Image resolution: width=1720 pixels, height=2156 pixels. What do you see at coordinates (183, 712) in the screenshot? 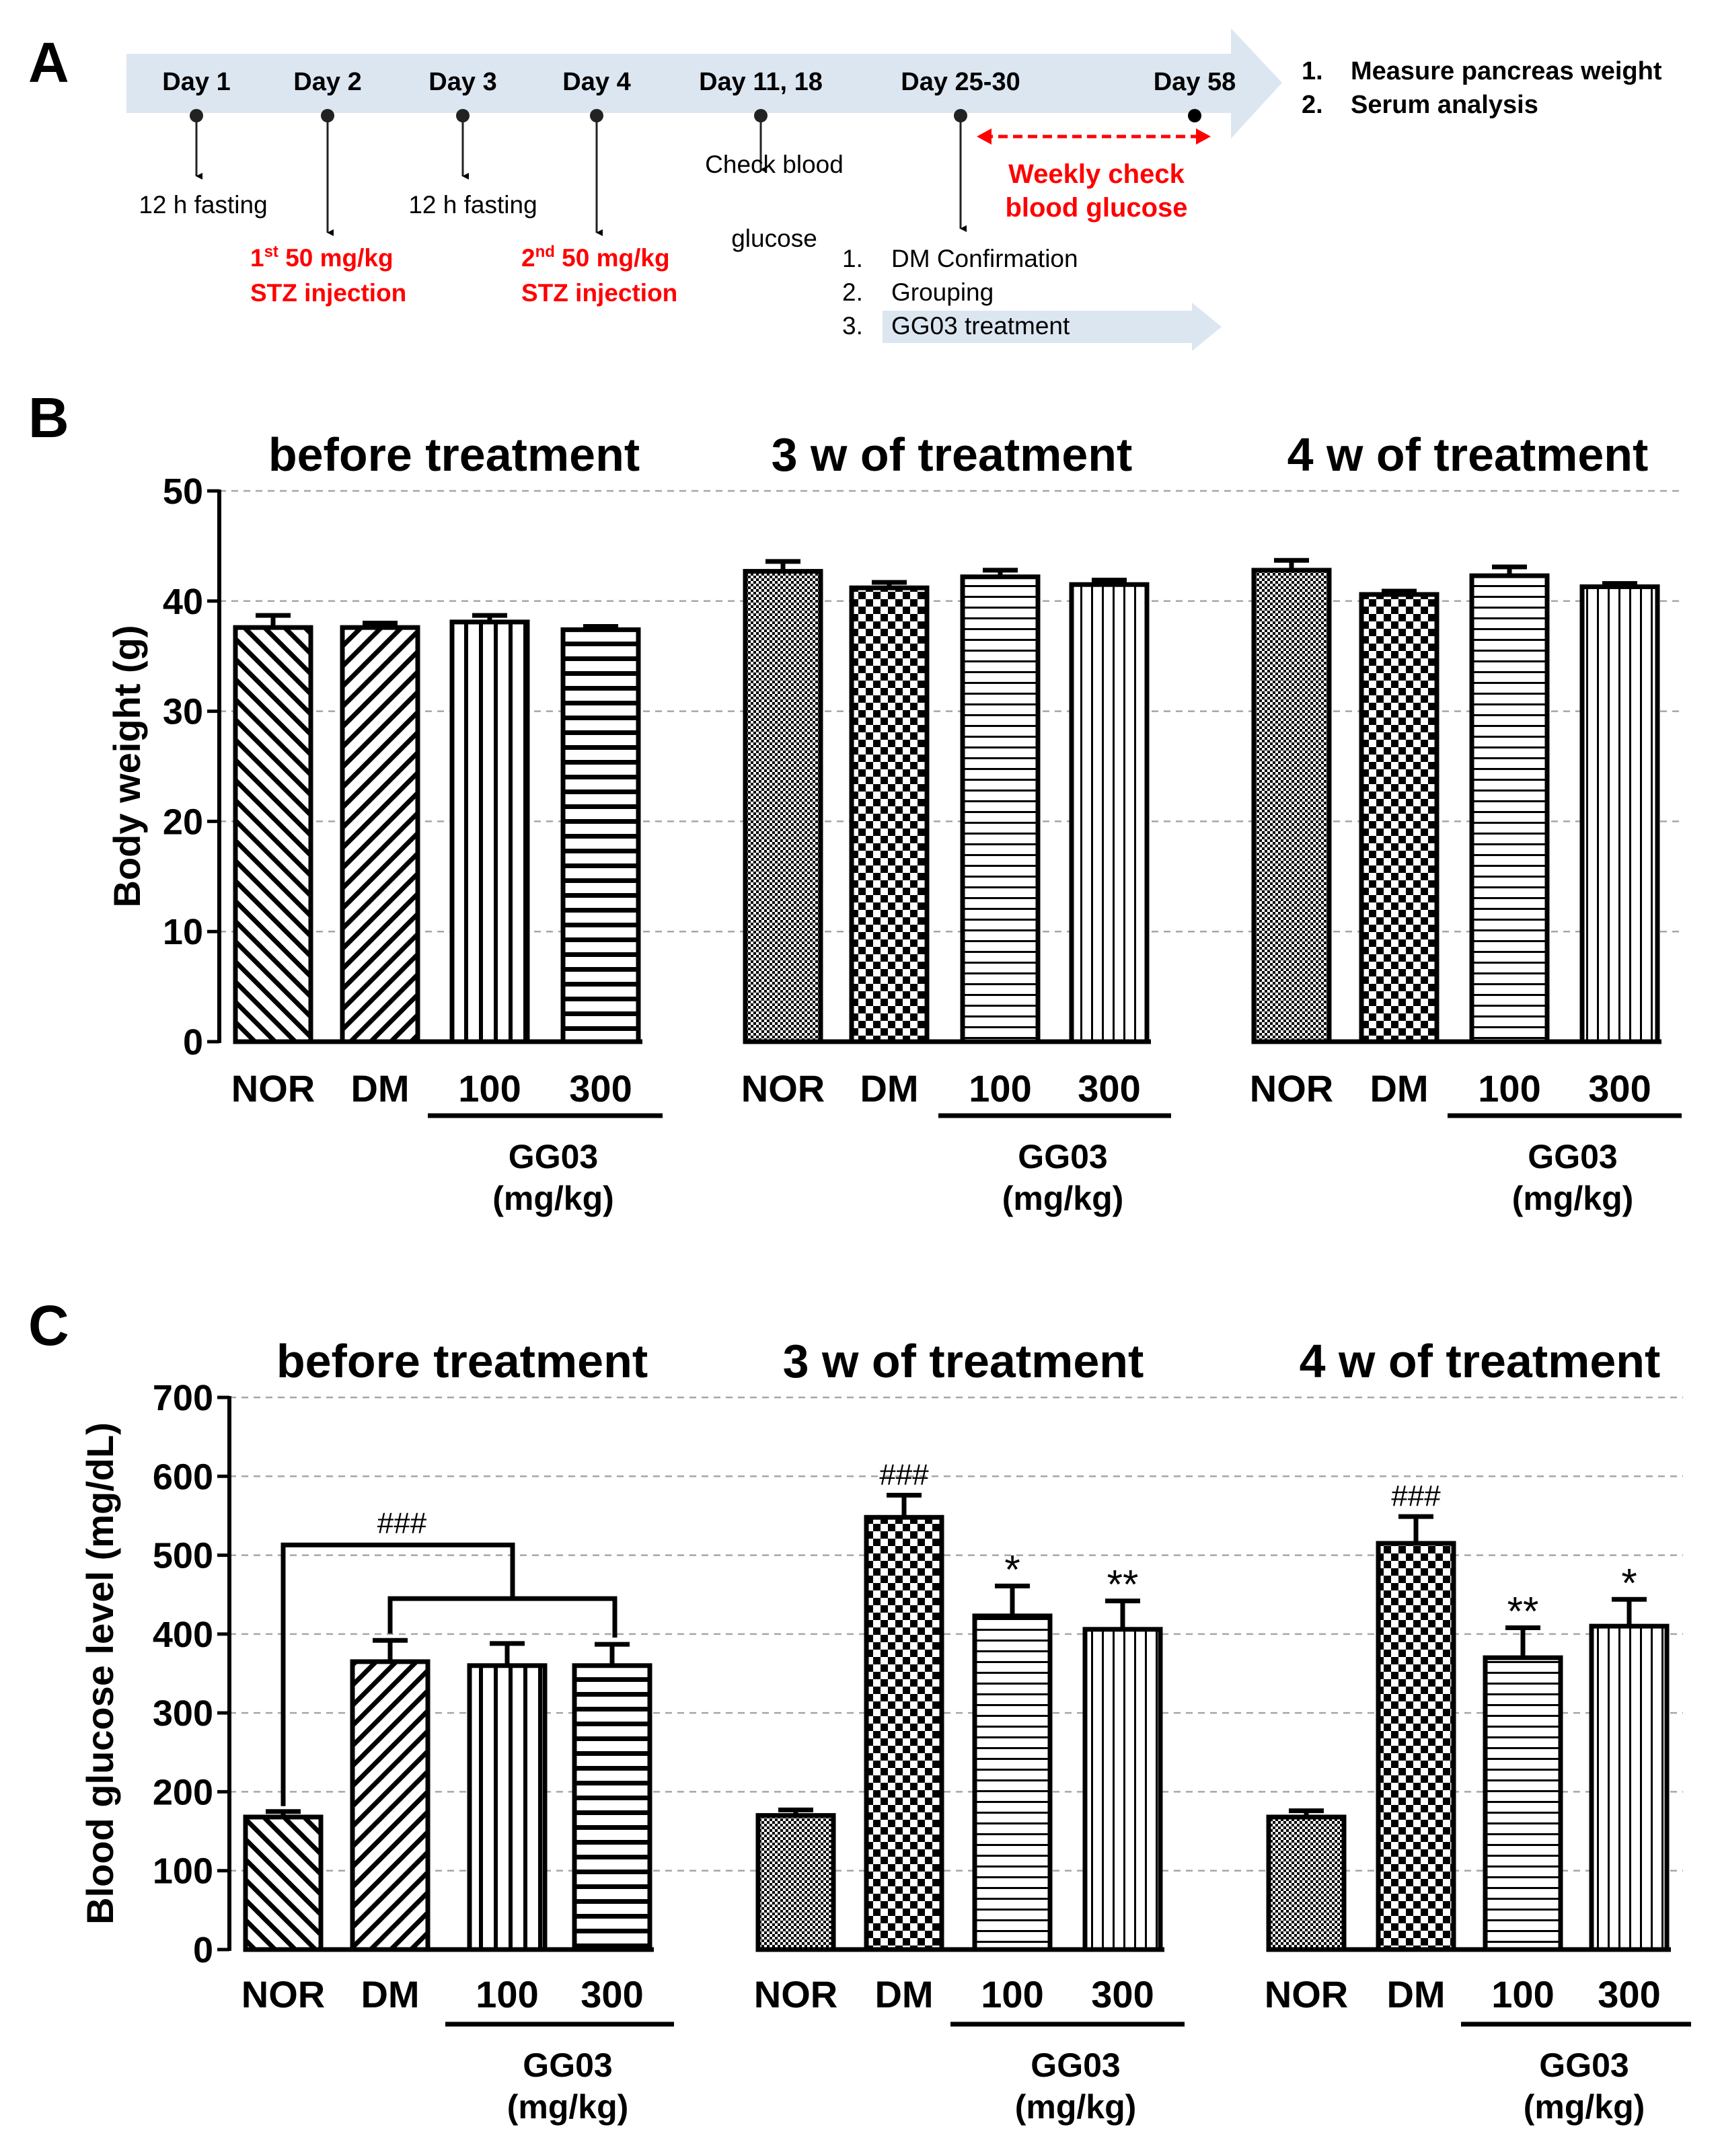
I see `y-tick-label: 30` at bounding box center [183, 712].